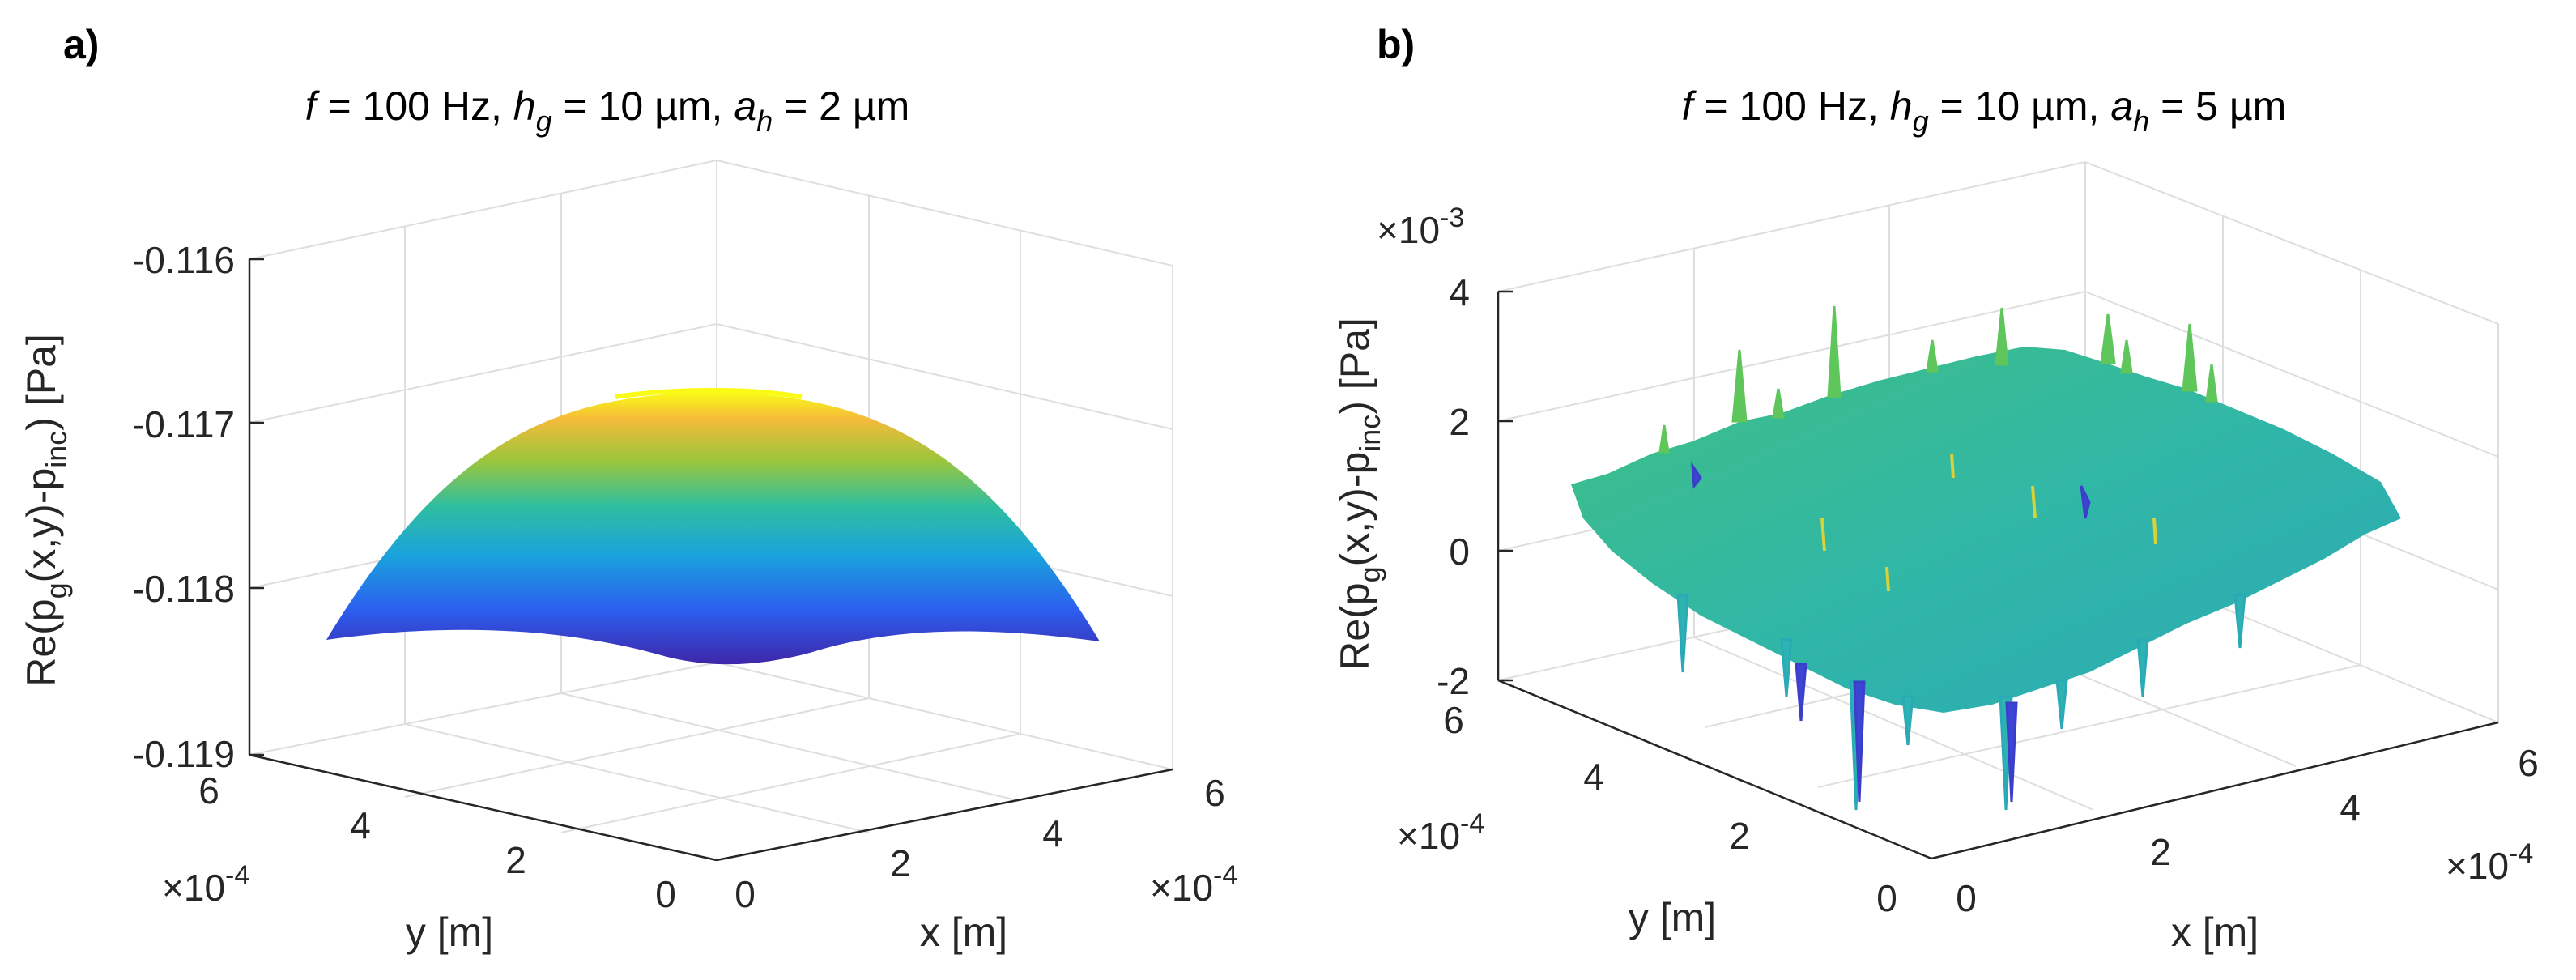 The image size is (2576, 980). Describe the element at coordinates (2141, 121) in the screenshot. I see `title-b-a-sub: h` at that location.